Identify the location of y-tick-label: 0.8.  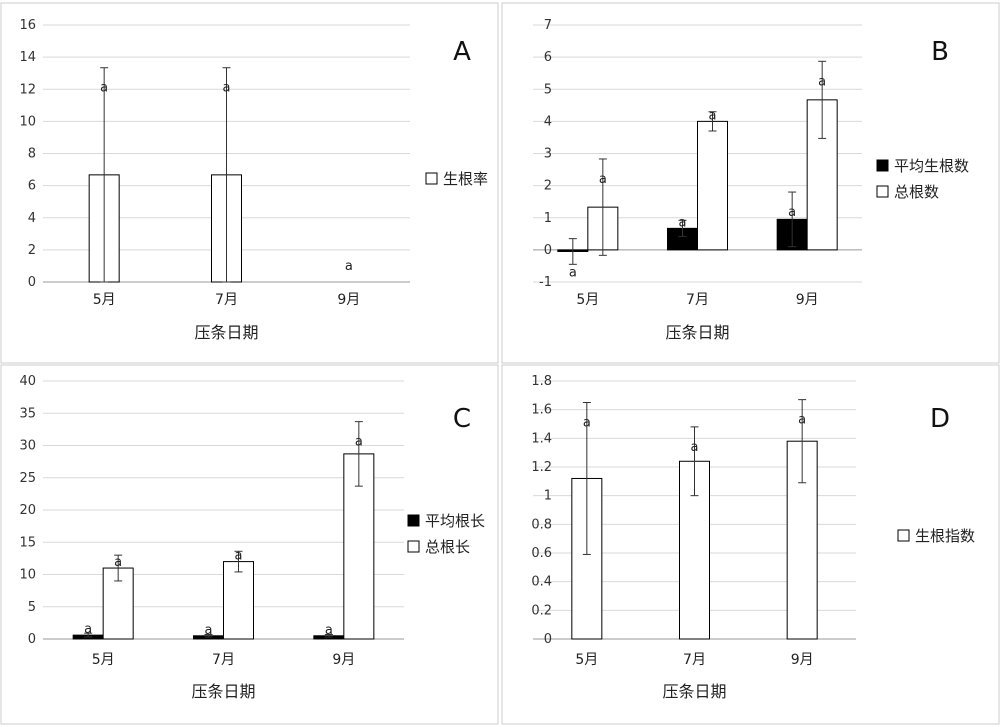
(541, 524).